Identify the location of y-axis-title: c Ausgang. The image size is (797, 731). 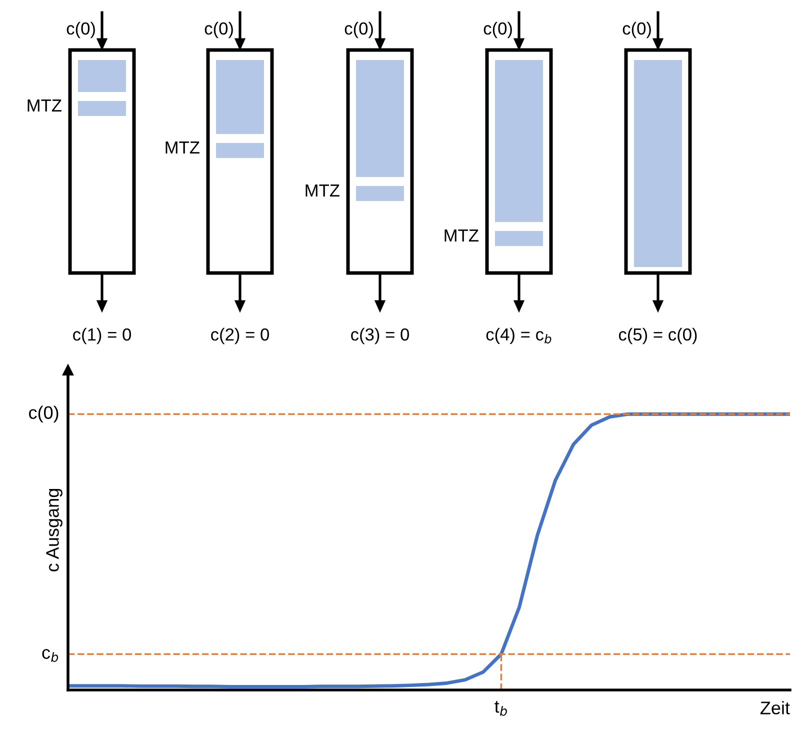
(54, 530).